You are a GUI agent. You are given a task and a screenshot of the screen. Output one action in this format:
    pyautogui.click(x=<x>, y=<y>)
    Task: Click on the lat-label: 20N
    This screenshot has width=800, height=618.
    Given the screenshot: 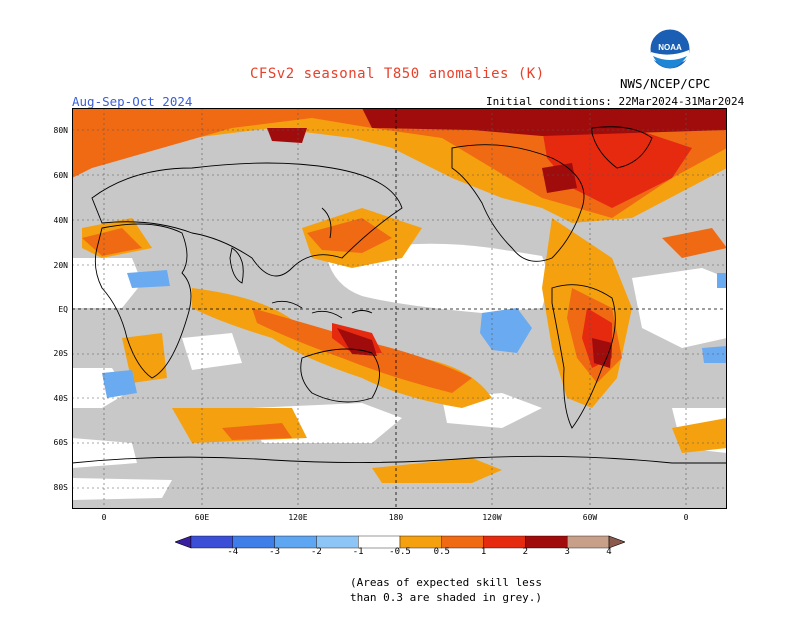 What is the action you would take?
    pyautogui.click(x=60, y=265)
    